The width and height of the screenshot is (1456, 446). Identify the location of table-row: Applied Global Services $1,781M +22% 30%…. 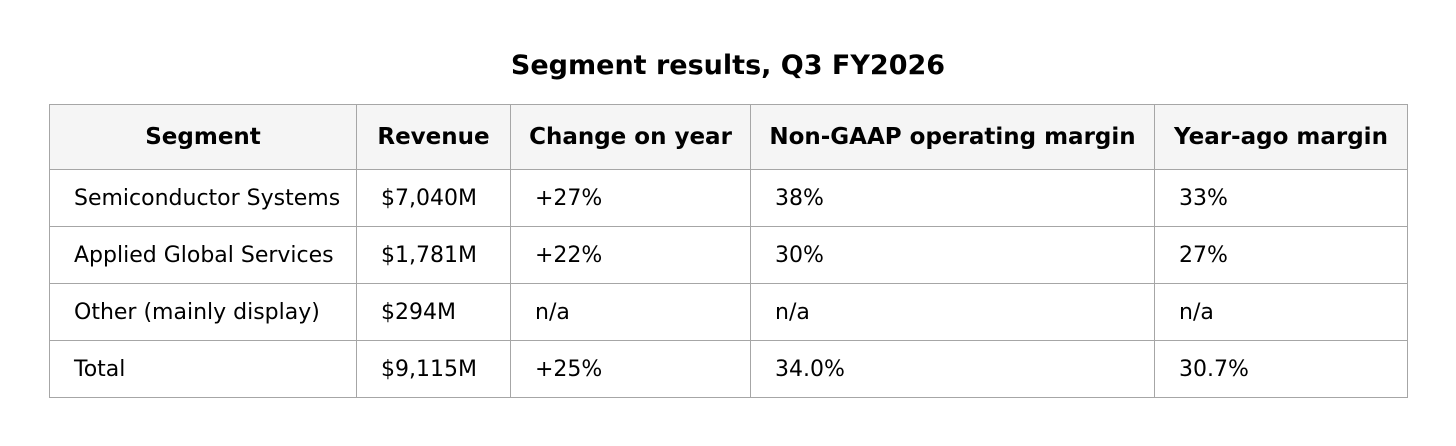
(728, 255).